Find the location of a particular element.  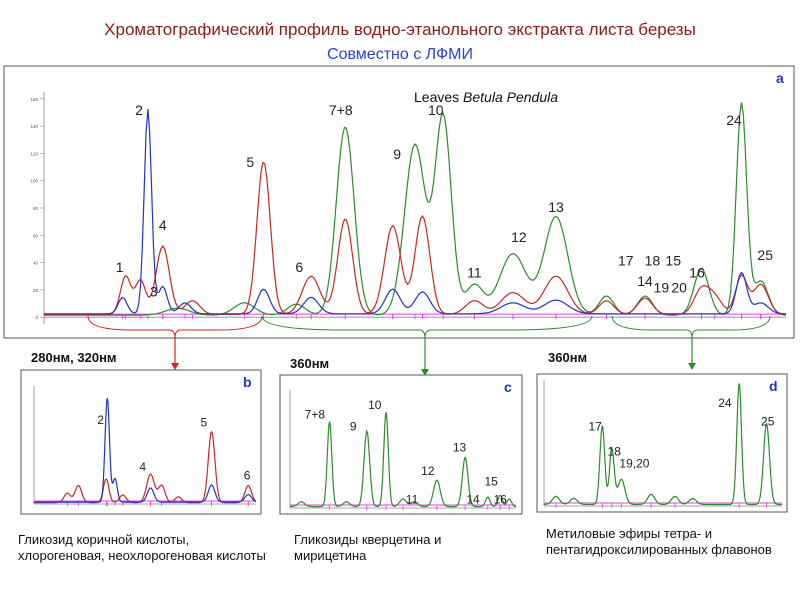

panel-letter-d: d is located at coordinates (773, 386).